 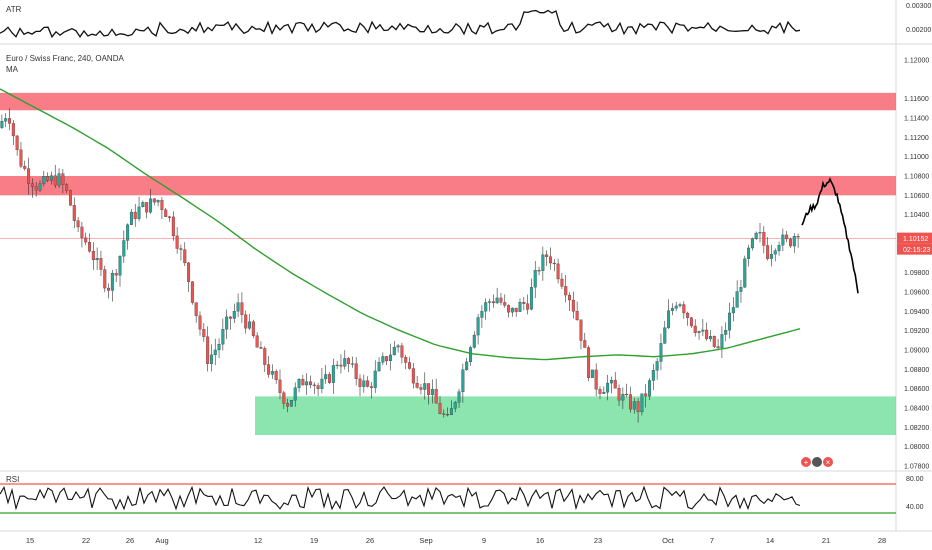 I want to click on time-axis-label: 14, so click(x=770, y=540).